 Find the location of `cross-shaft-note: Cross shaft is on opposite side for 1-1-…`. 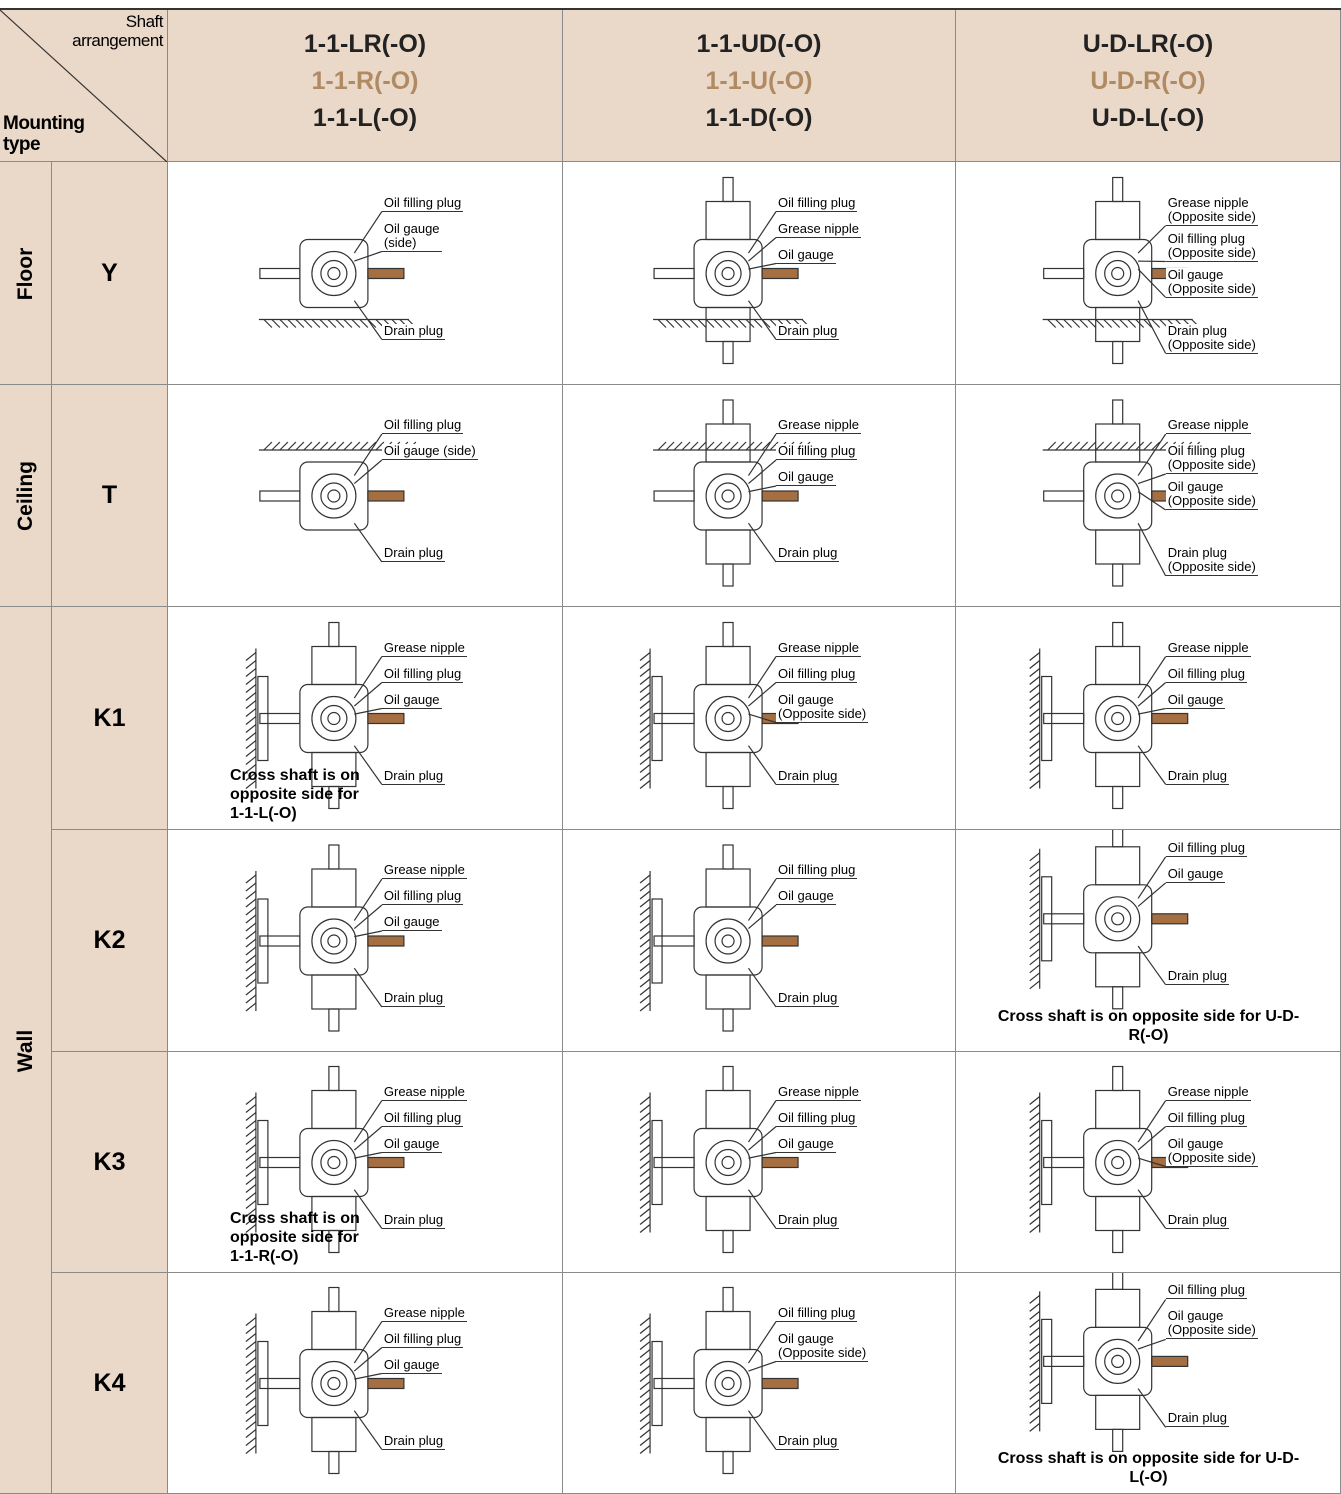

cross-shaft-note: Cross shaft is on opposite side for 1-1-… is located at coordinates (295, 1237).